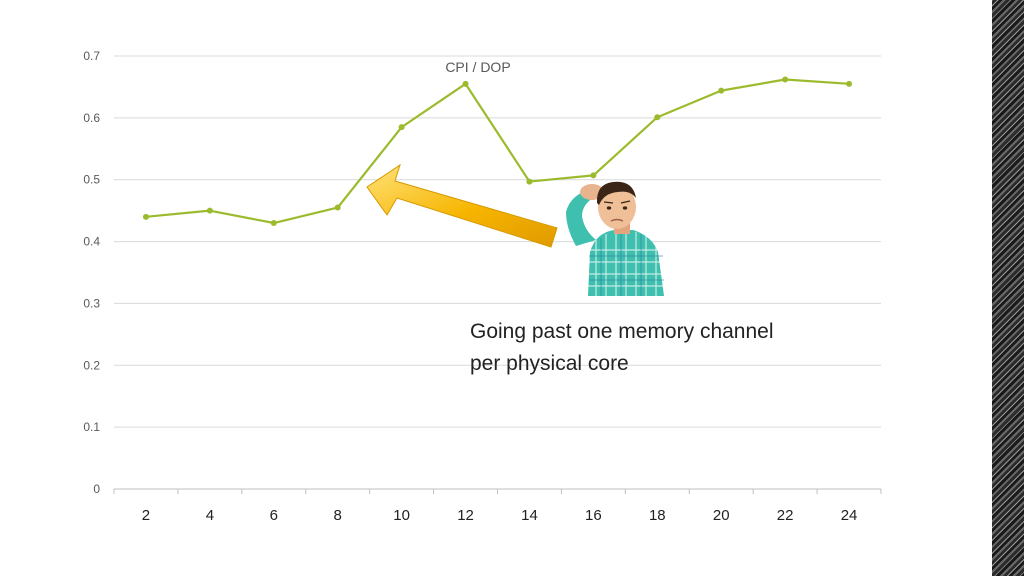 The width and height of the screenshot is (1024, 576). Describe the element at coordinates (989, 288) in the screenshot. I see `side-strip-edge` at that location.